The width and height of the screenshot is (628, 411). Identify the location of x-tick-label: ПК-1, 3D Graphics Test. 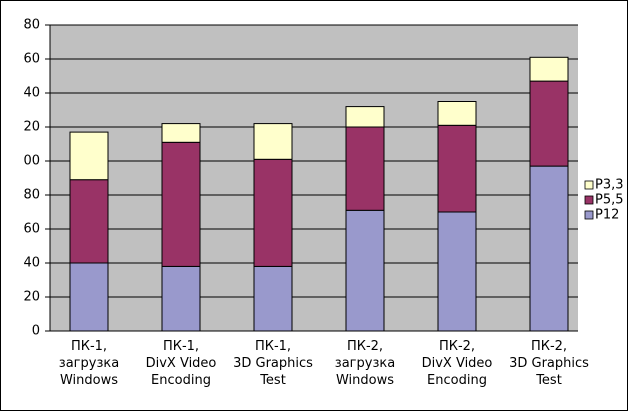
(273, 363).